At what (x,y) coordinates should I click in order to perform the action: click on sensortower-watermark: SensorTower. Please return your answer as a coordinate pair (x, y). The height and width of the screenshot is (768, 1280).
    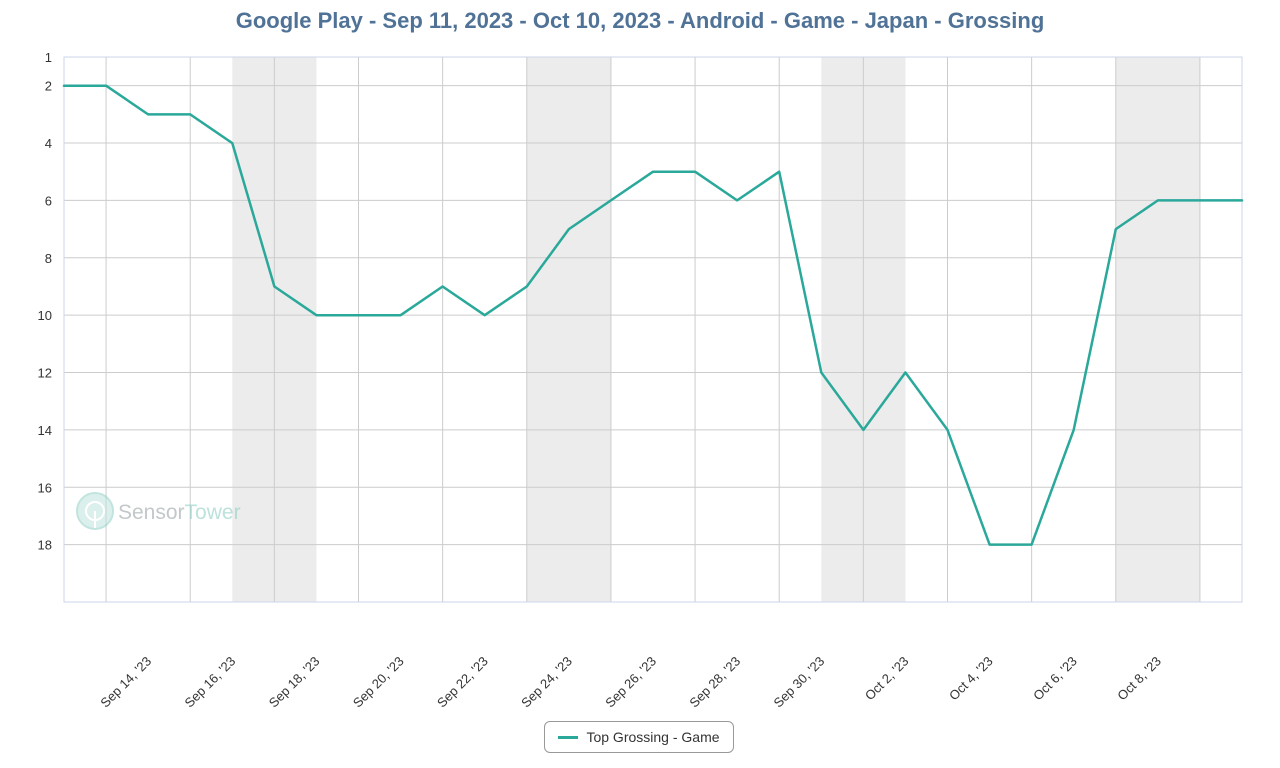
    Looking at the image, I should click on (158, 511).